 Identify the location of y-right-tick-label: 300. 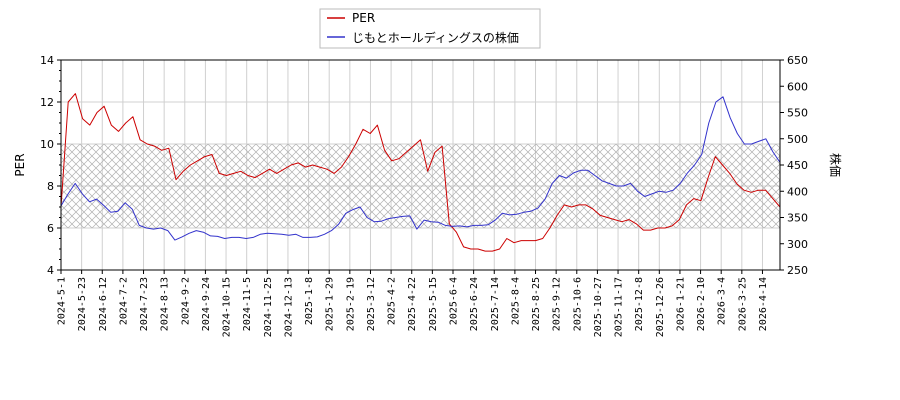
(797, 244).